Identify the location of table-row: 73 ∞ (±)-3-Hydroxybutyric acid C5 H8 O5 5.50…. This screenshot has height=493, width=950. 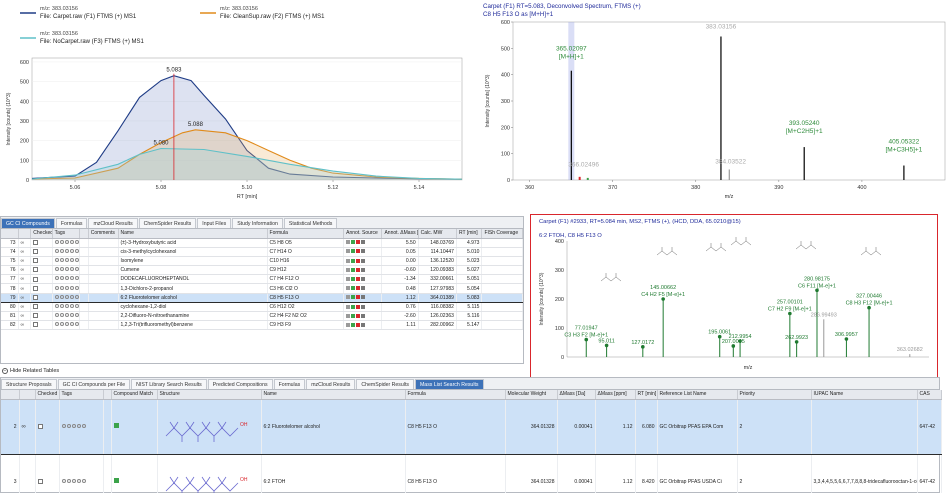
(262, 243).